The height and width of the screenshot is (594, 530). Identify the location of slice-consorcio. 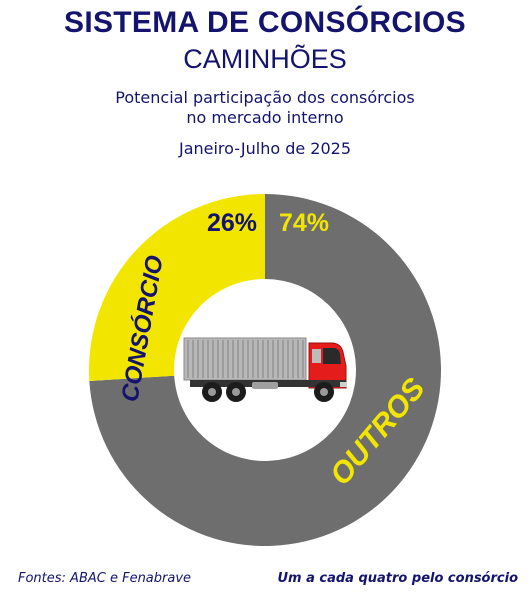
(177, 288).